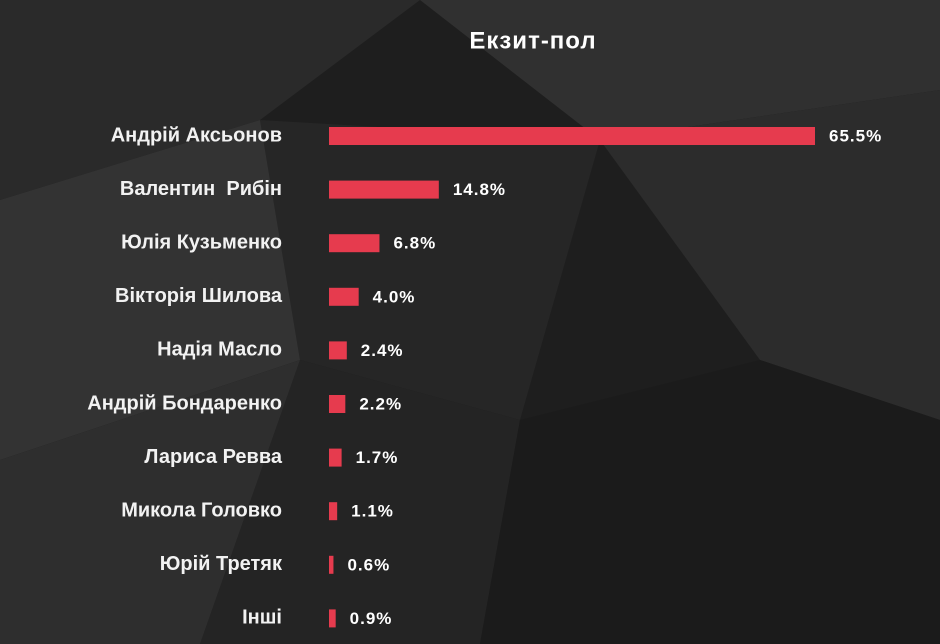  Describe the element at coordinates (262, 618) in the screenshot. I see `category-label: Інші` at that location.